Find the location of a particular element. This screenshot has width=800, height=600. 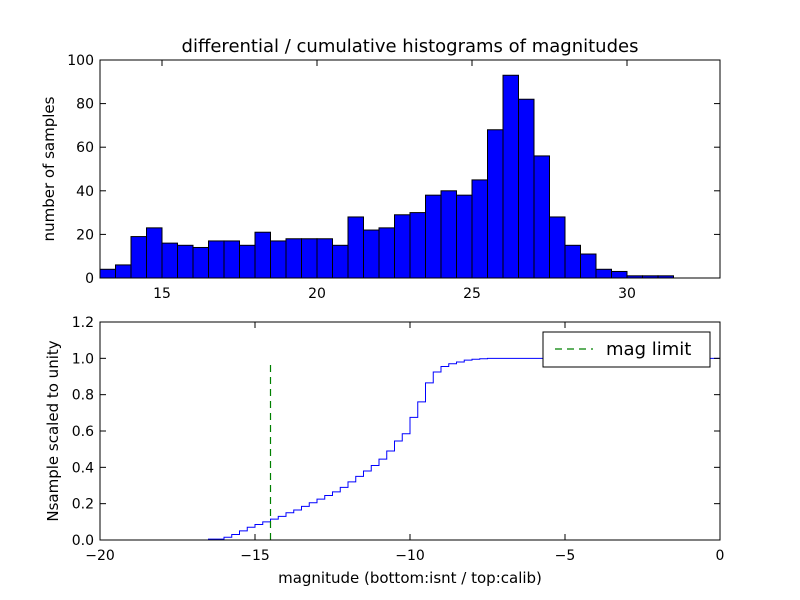

y-tick-label: 1.0 is located at coordinates (83, 359).